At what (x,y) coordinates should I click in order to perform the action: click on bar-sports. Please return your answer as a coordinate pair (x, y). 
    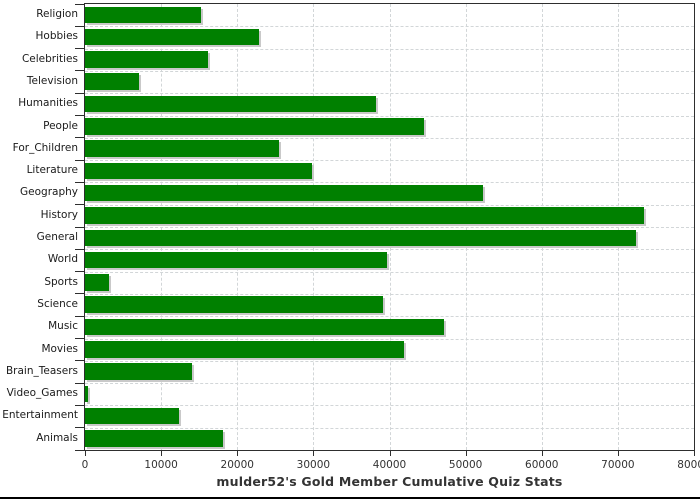
    Looking at the image, I should click on (97, 282).